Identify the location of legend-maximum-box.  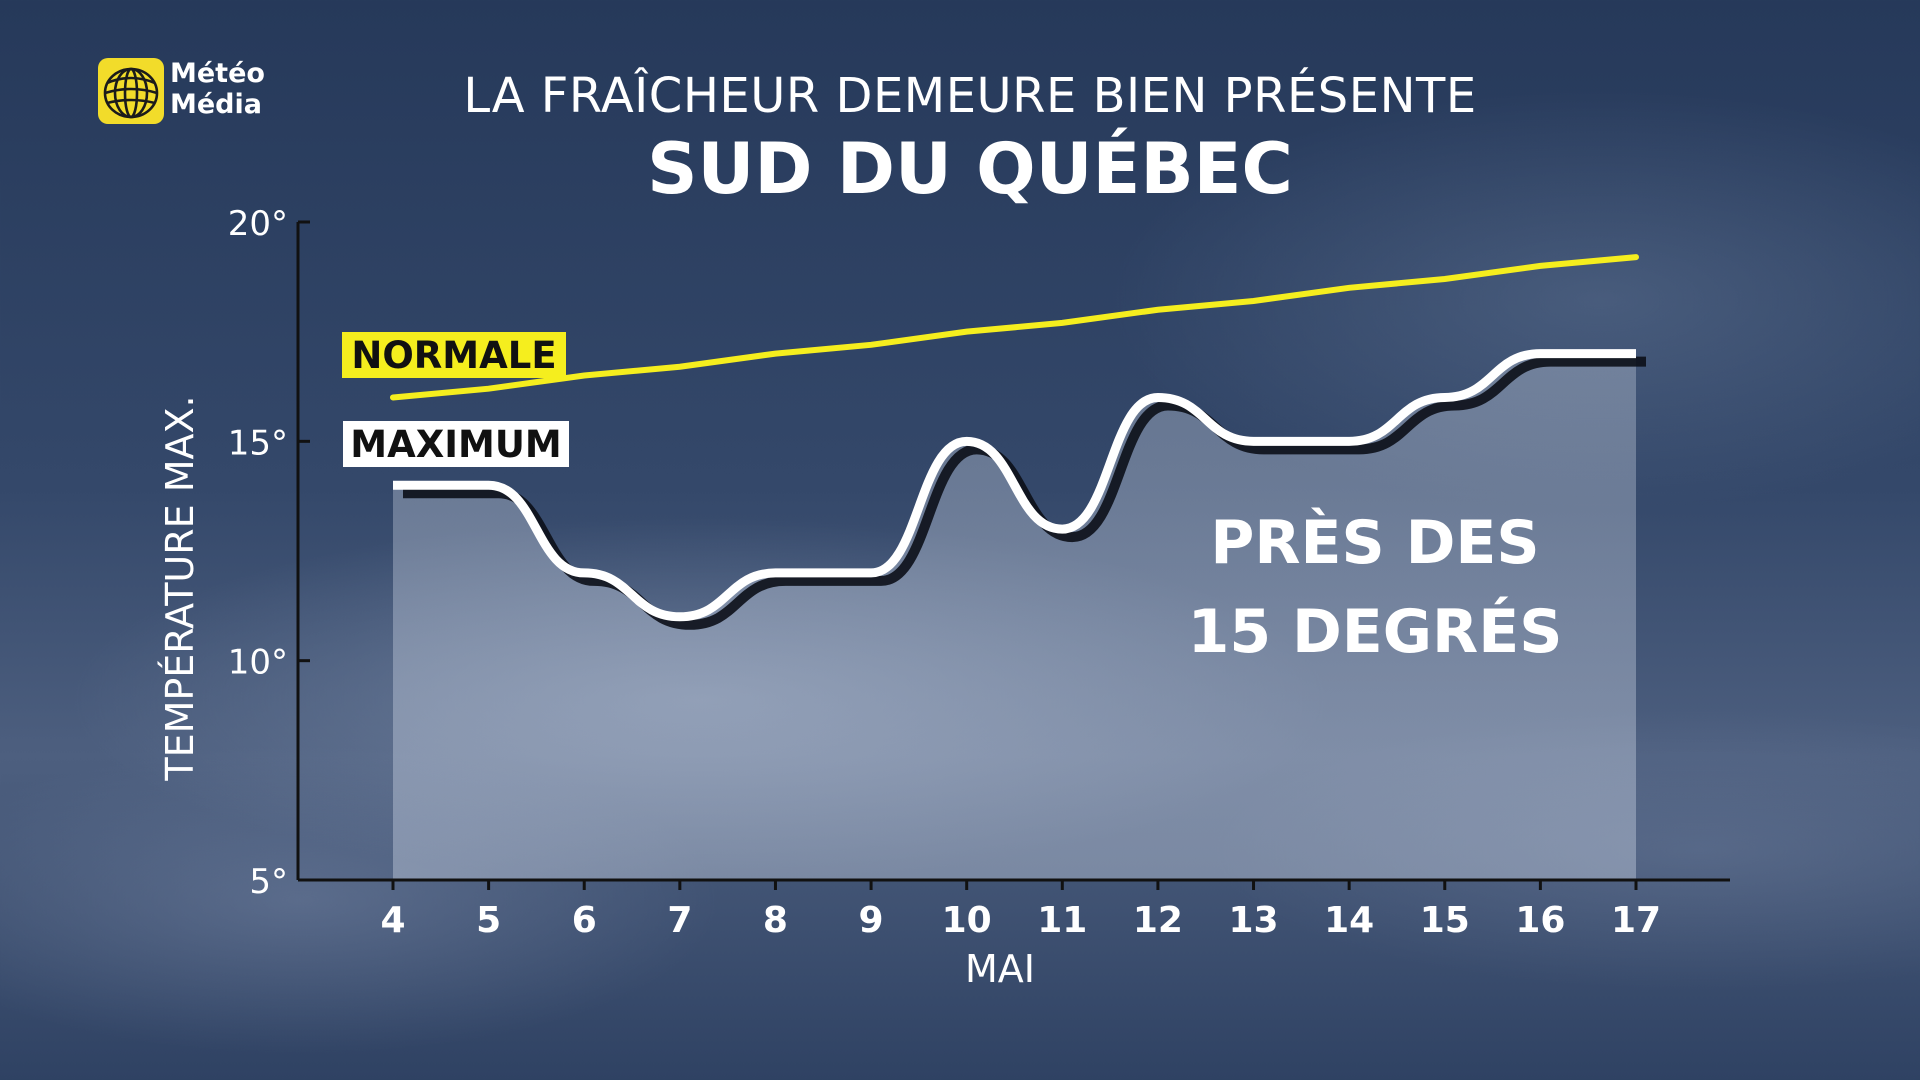
(456, 444).